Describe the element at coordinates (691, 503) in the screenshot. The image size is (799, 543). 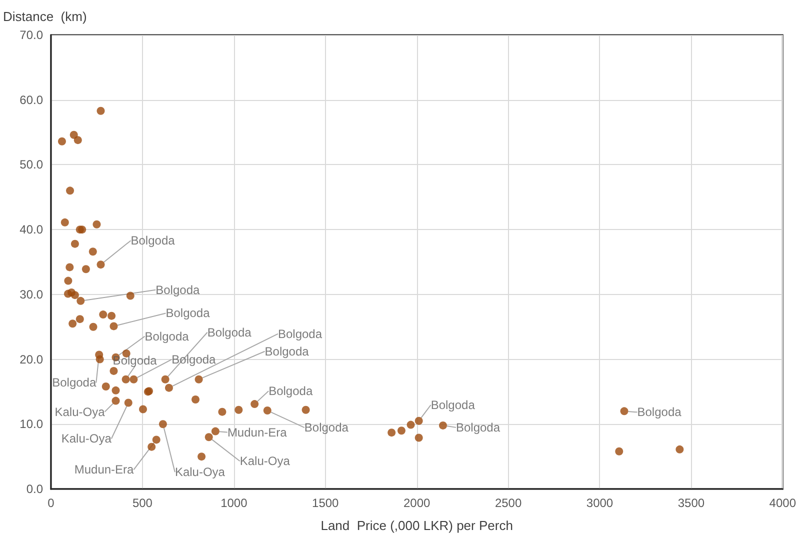
I see `x-tick-label: 3500` at that location.